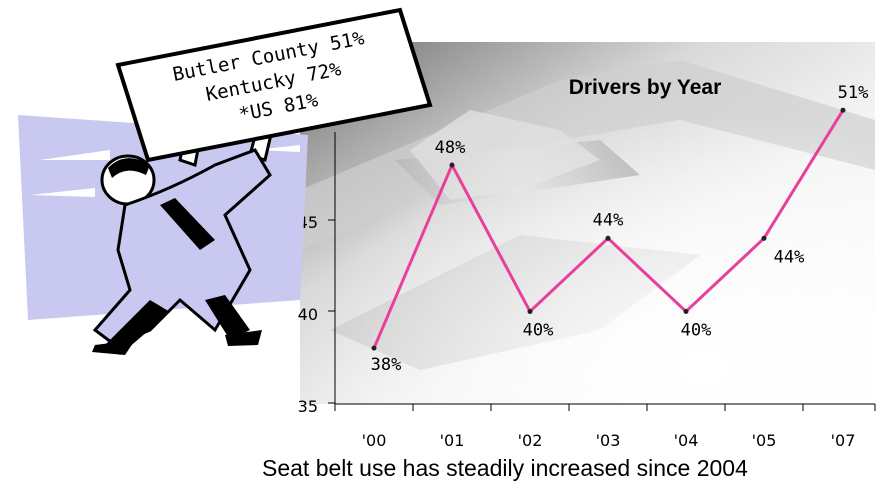  I want to click on x-tick-label: '05, so click(764, 440).